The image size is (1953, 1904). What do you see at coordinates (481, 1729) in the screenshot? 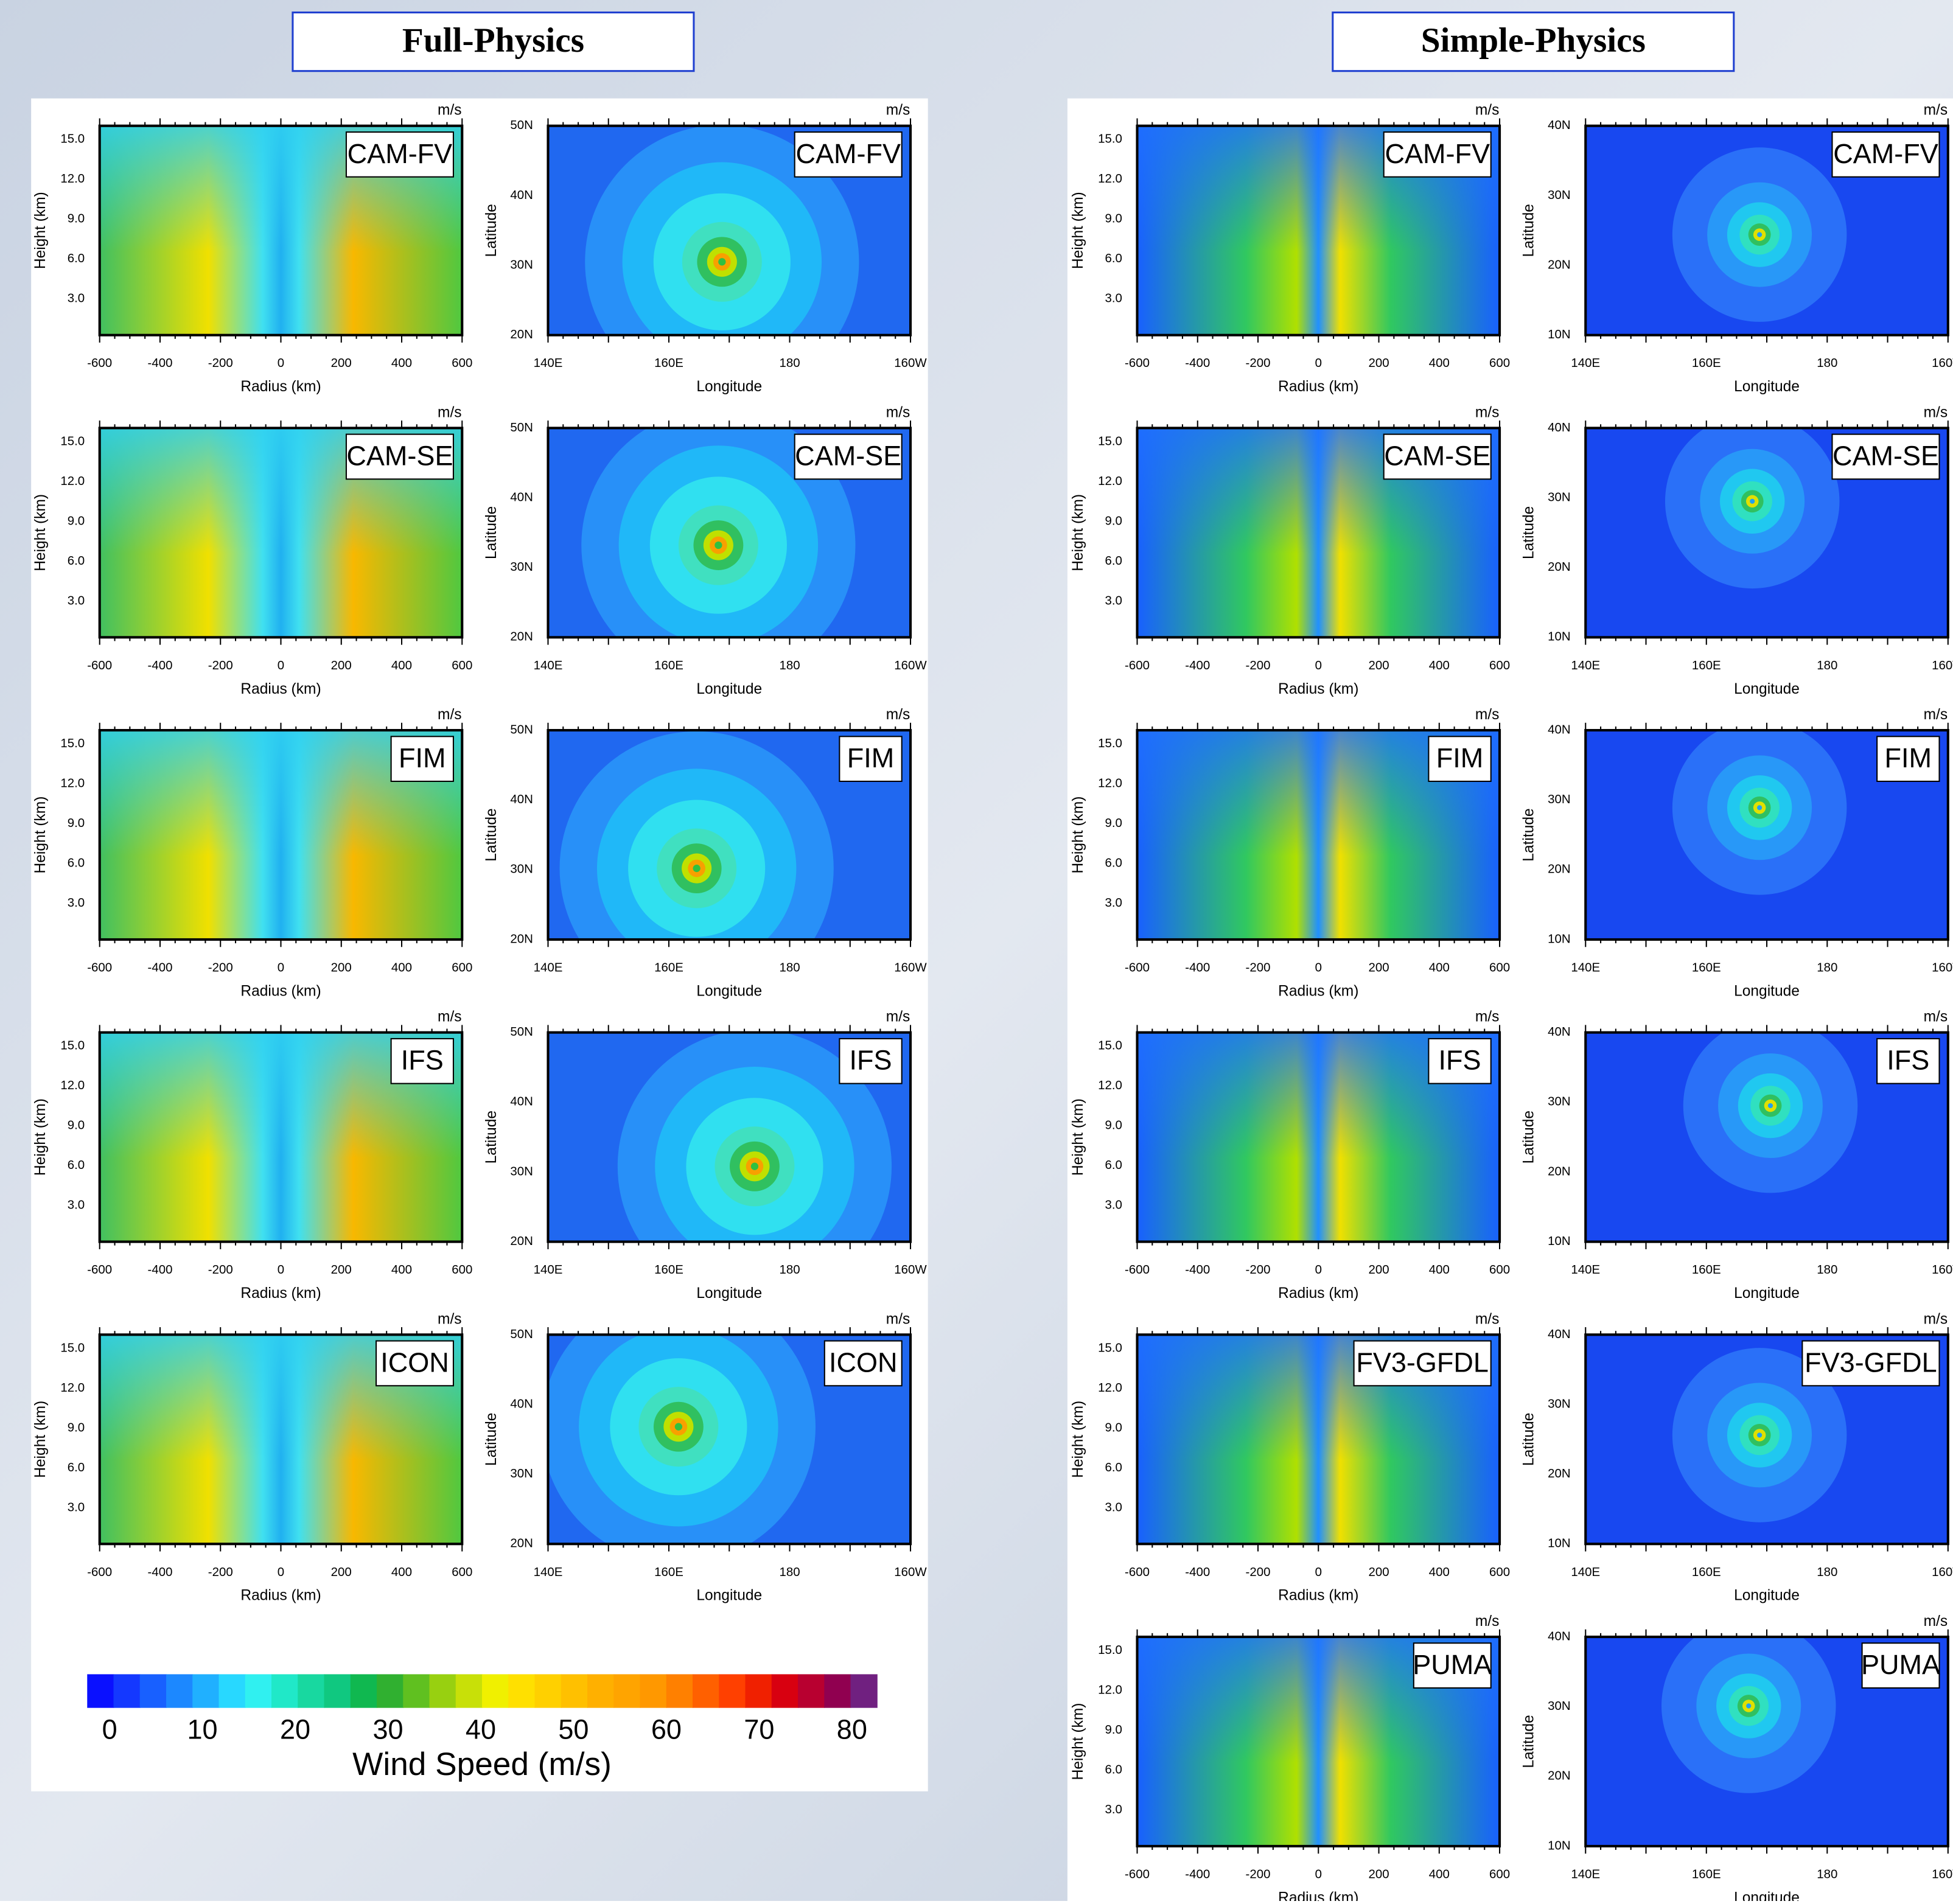
I see `colorbar-tick-label: 40` at bounding box center [481, 1729].